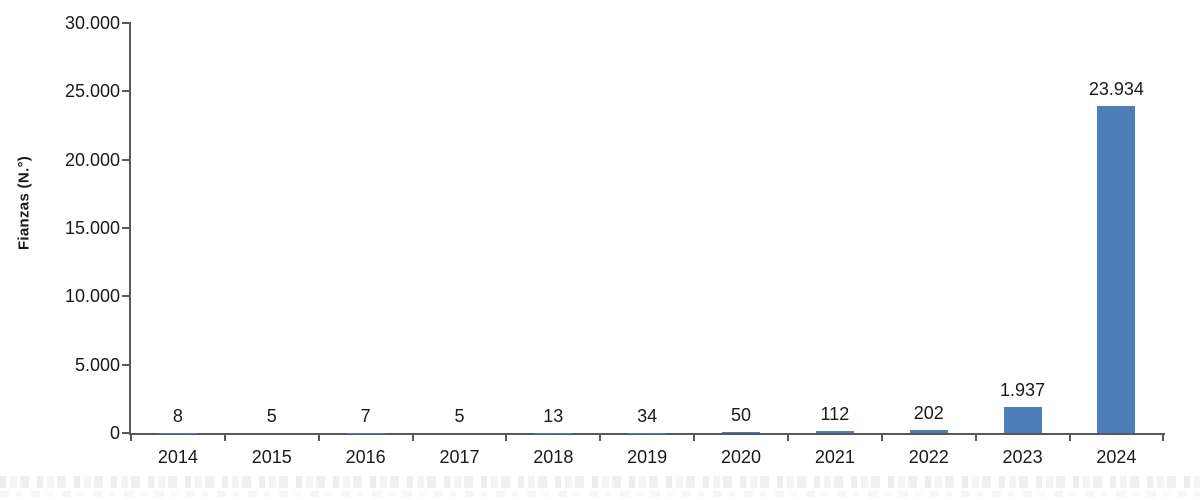  What do you see at coordinates (600, 482) in the screenshot?
I see `cropped-caption-strip` at bounding box center [600, 482].